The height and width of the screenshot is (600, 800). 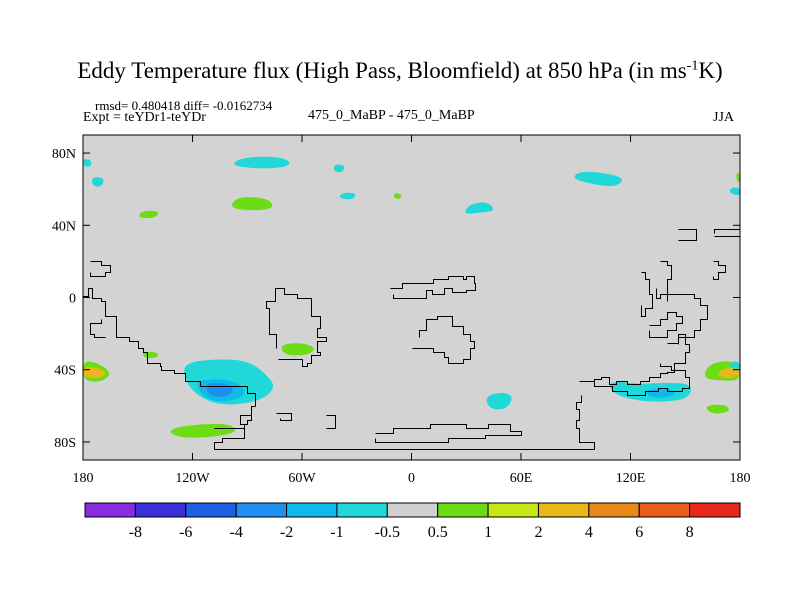 What do you see at coordinates (631, 478) in the screenshot?
I see `x-tick-label-5: 120E` at bounding box center [631, 478].